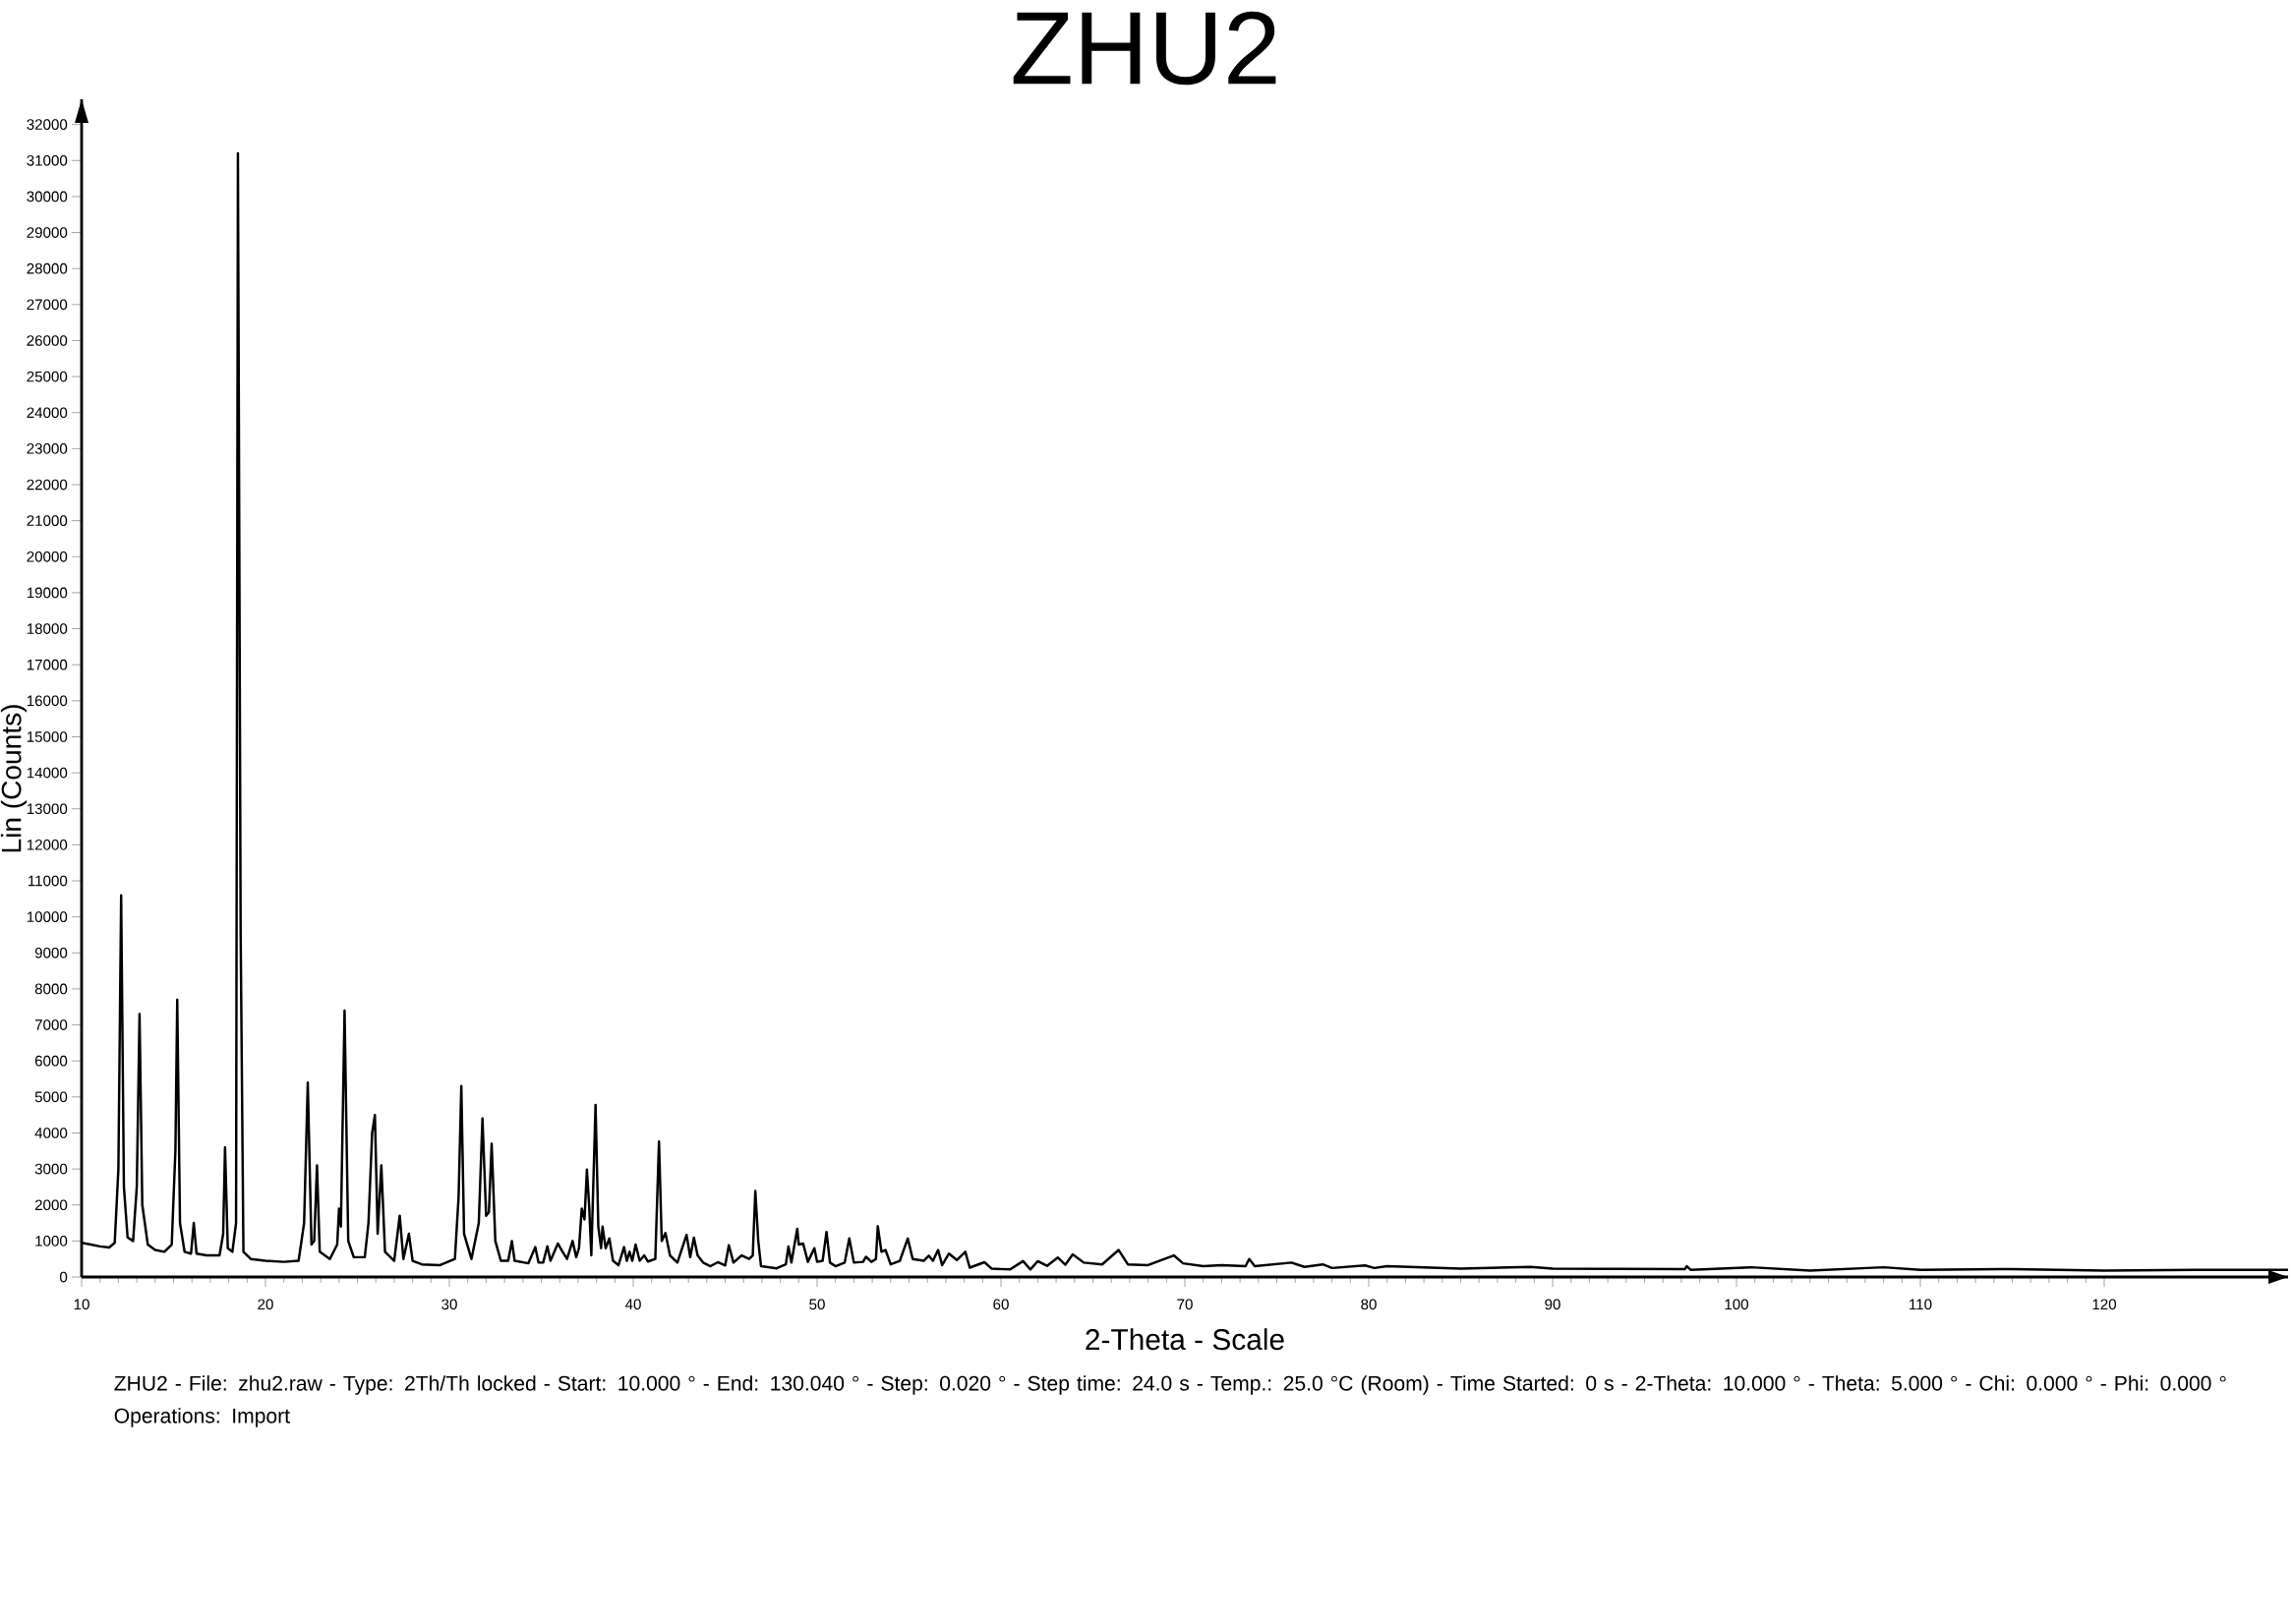 The image size is (2293, 1624). What do you see at coordinates (1552, 1304) in the screenshot?
I see `x-tick-label: 90` at bounding box center [1552, 1304].